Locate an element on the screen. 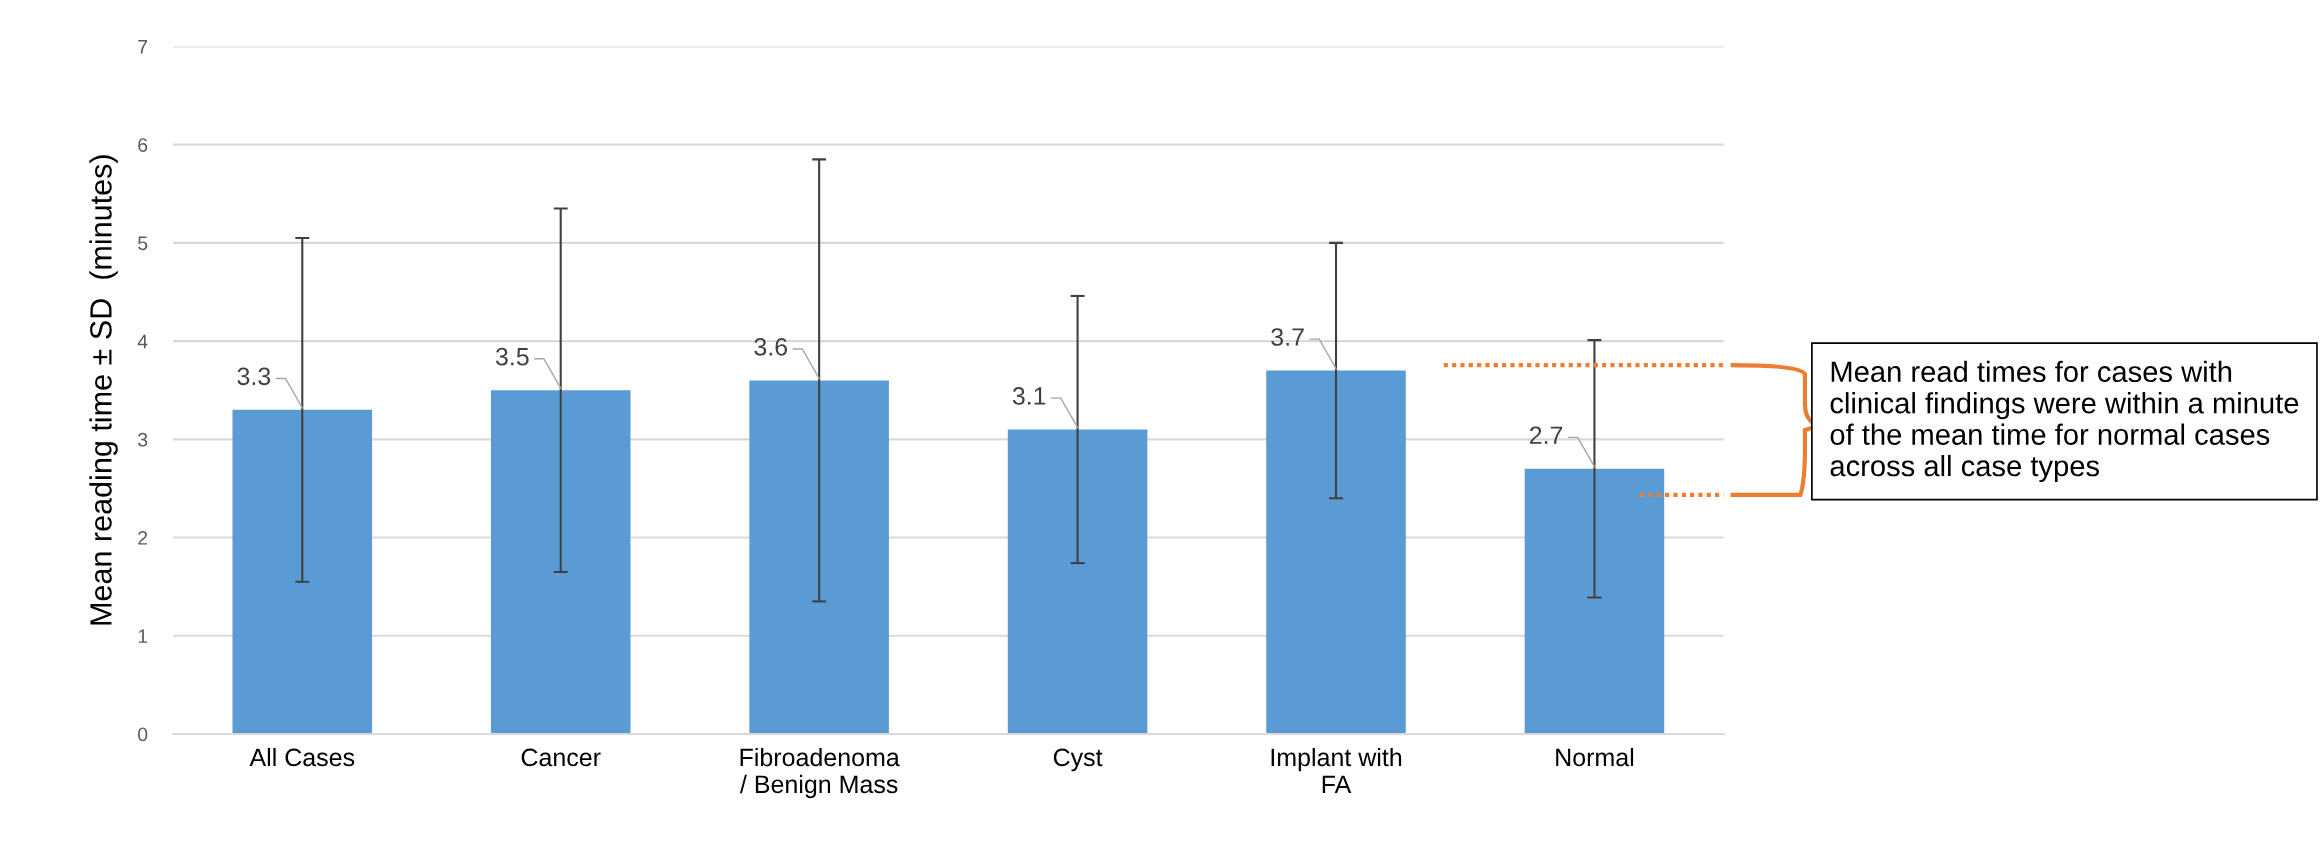 This screenshot has height=860, width=2323. data-label: 3.3 is located at coordinates (254, 376).